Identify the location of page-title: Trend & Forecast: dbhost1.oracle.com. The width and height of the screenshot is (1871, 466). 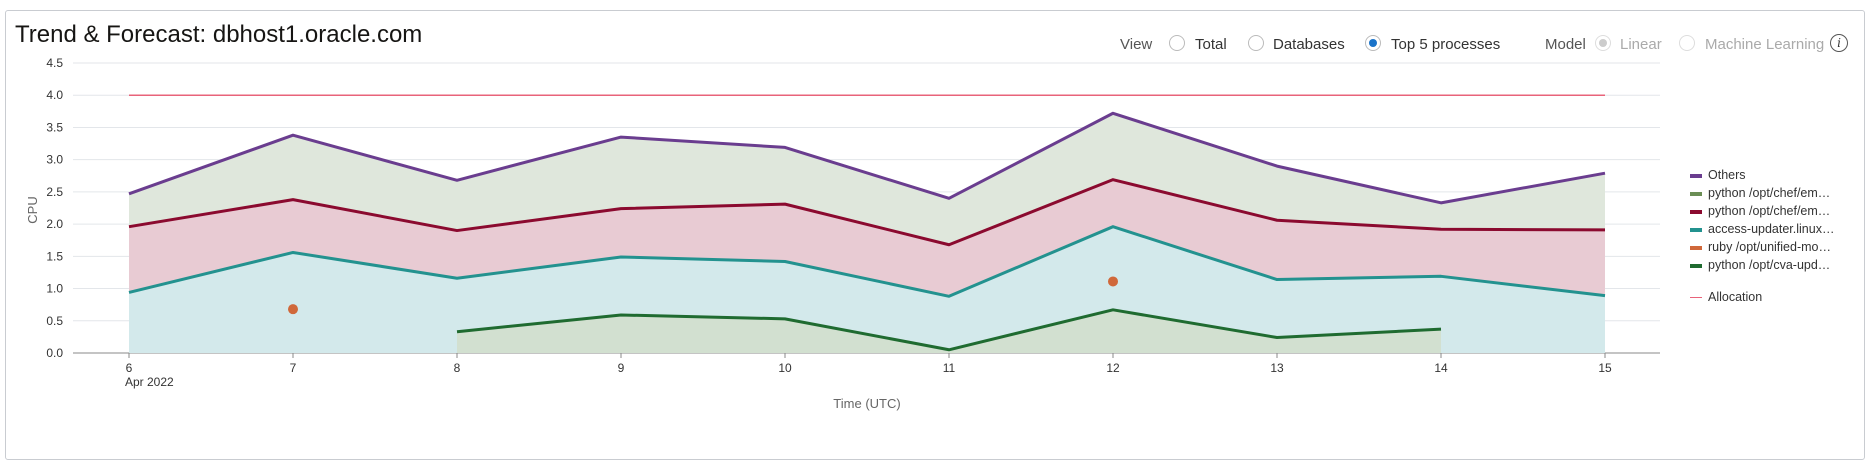
(219, 34).